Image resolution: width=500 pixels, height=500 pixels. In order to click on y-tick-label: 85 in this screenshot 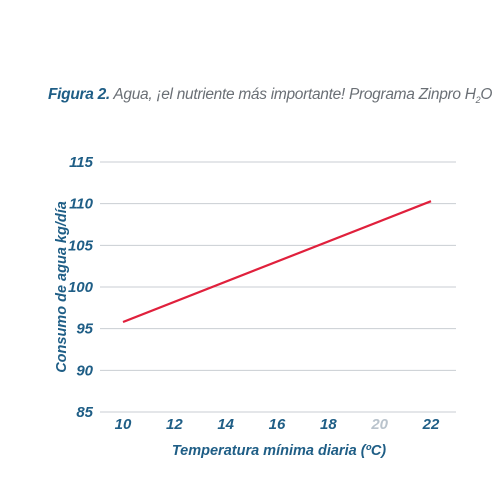, I will do `click(84, 412)`.